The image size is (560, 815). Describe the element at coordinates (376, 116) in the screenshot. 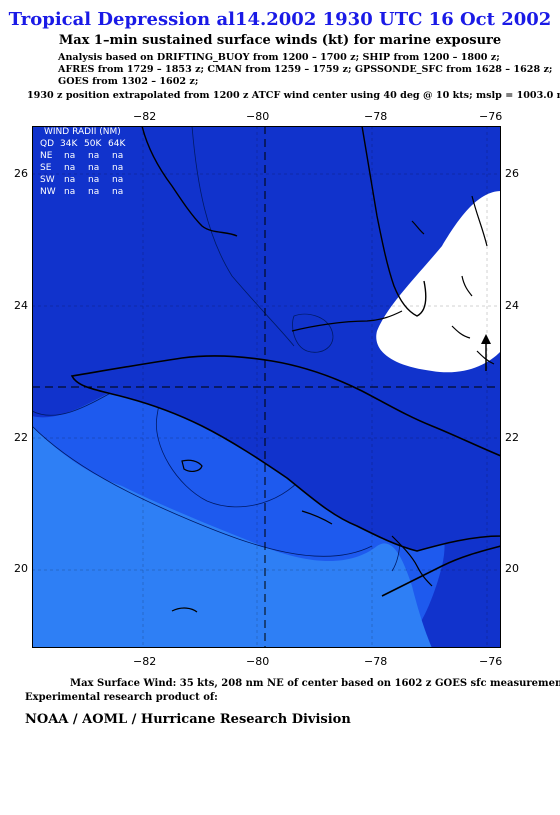

I see `lon-tick-top: −78` at that location.